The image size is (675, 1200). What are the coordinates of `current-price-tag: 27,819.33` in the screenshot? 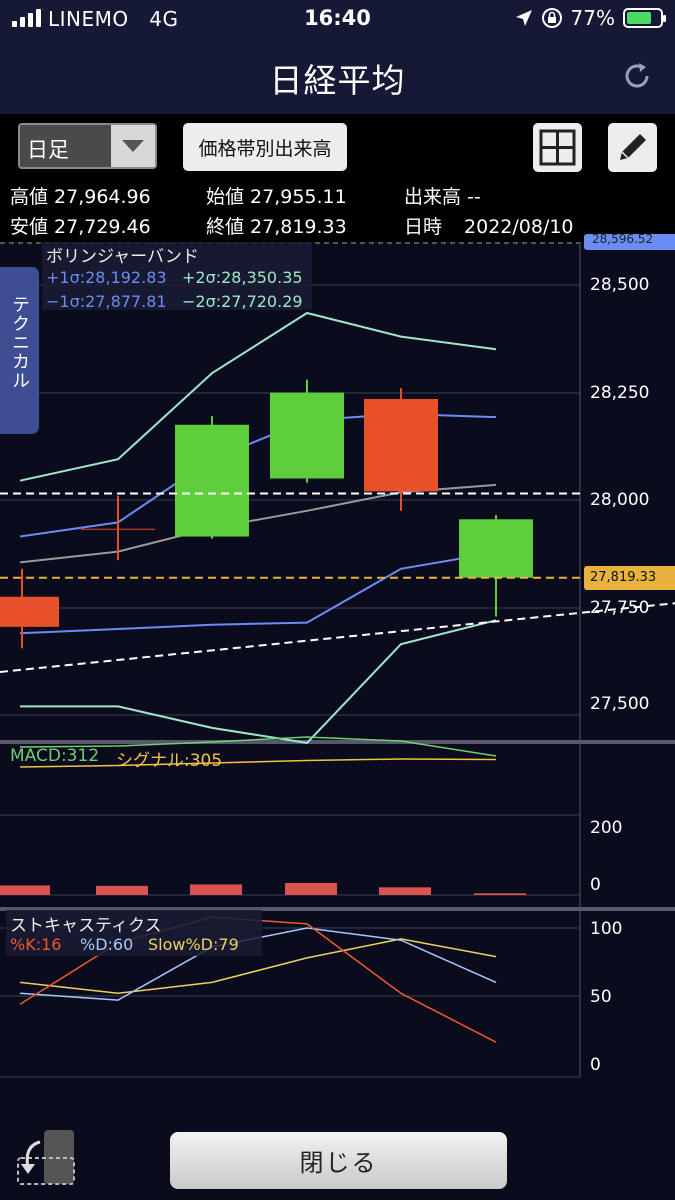 It's located at (629, 578).